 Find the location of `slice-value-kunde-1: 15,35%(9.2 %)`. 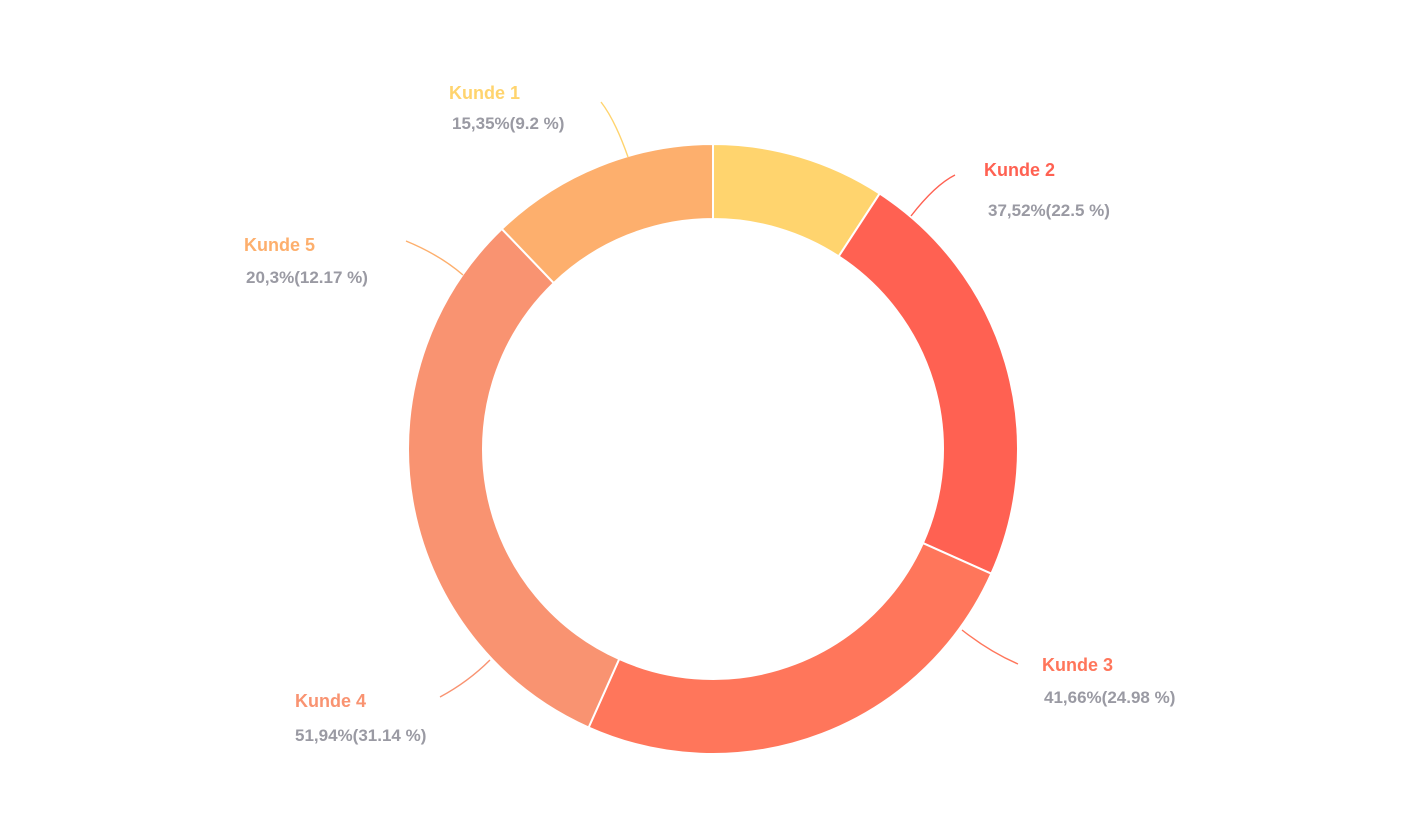

slice-value-kunde-1: 15,35%(9.2 %) is located at coordinates (508, 123).